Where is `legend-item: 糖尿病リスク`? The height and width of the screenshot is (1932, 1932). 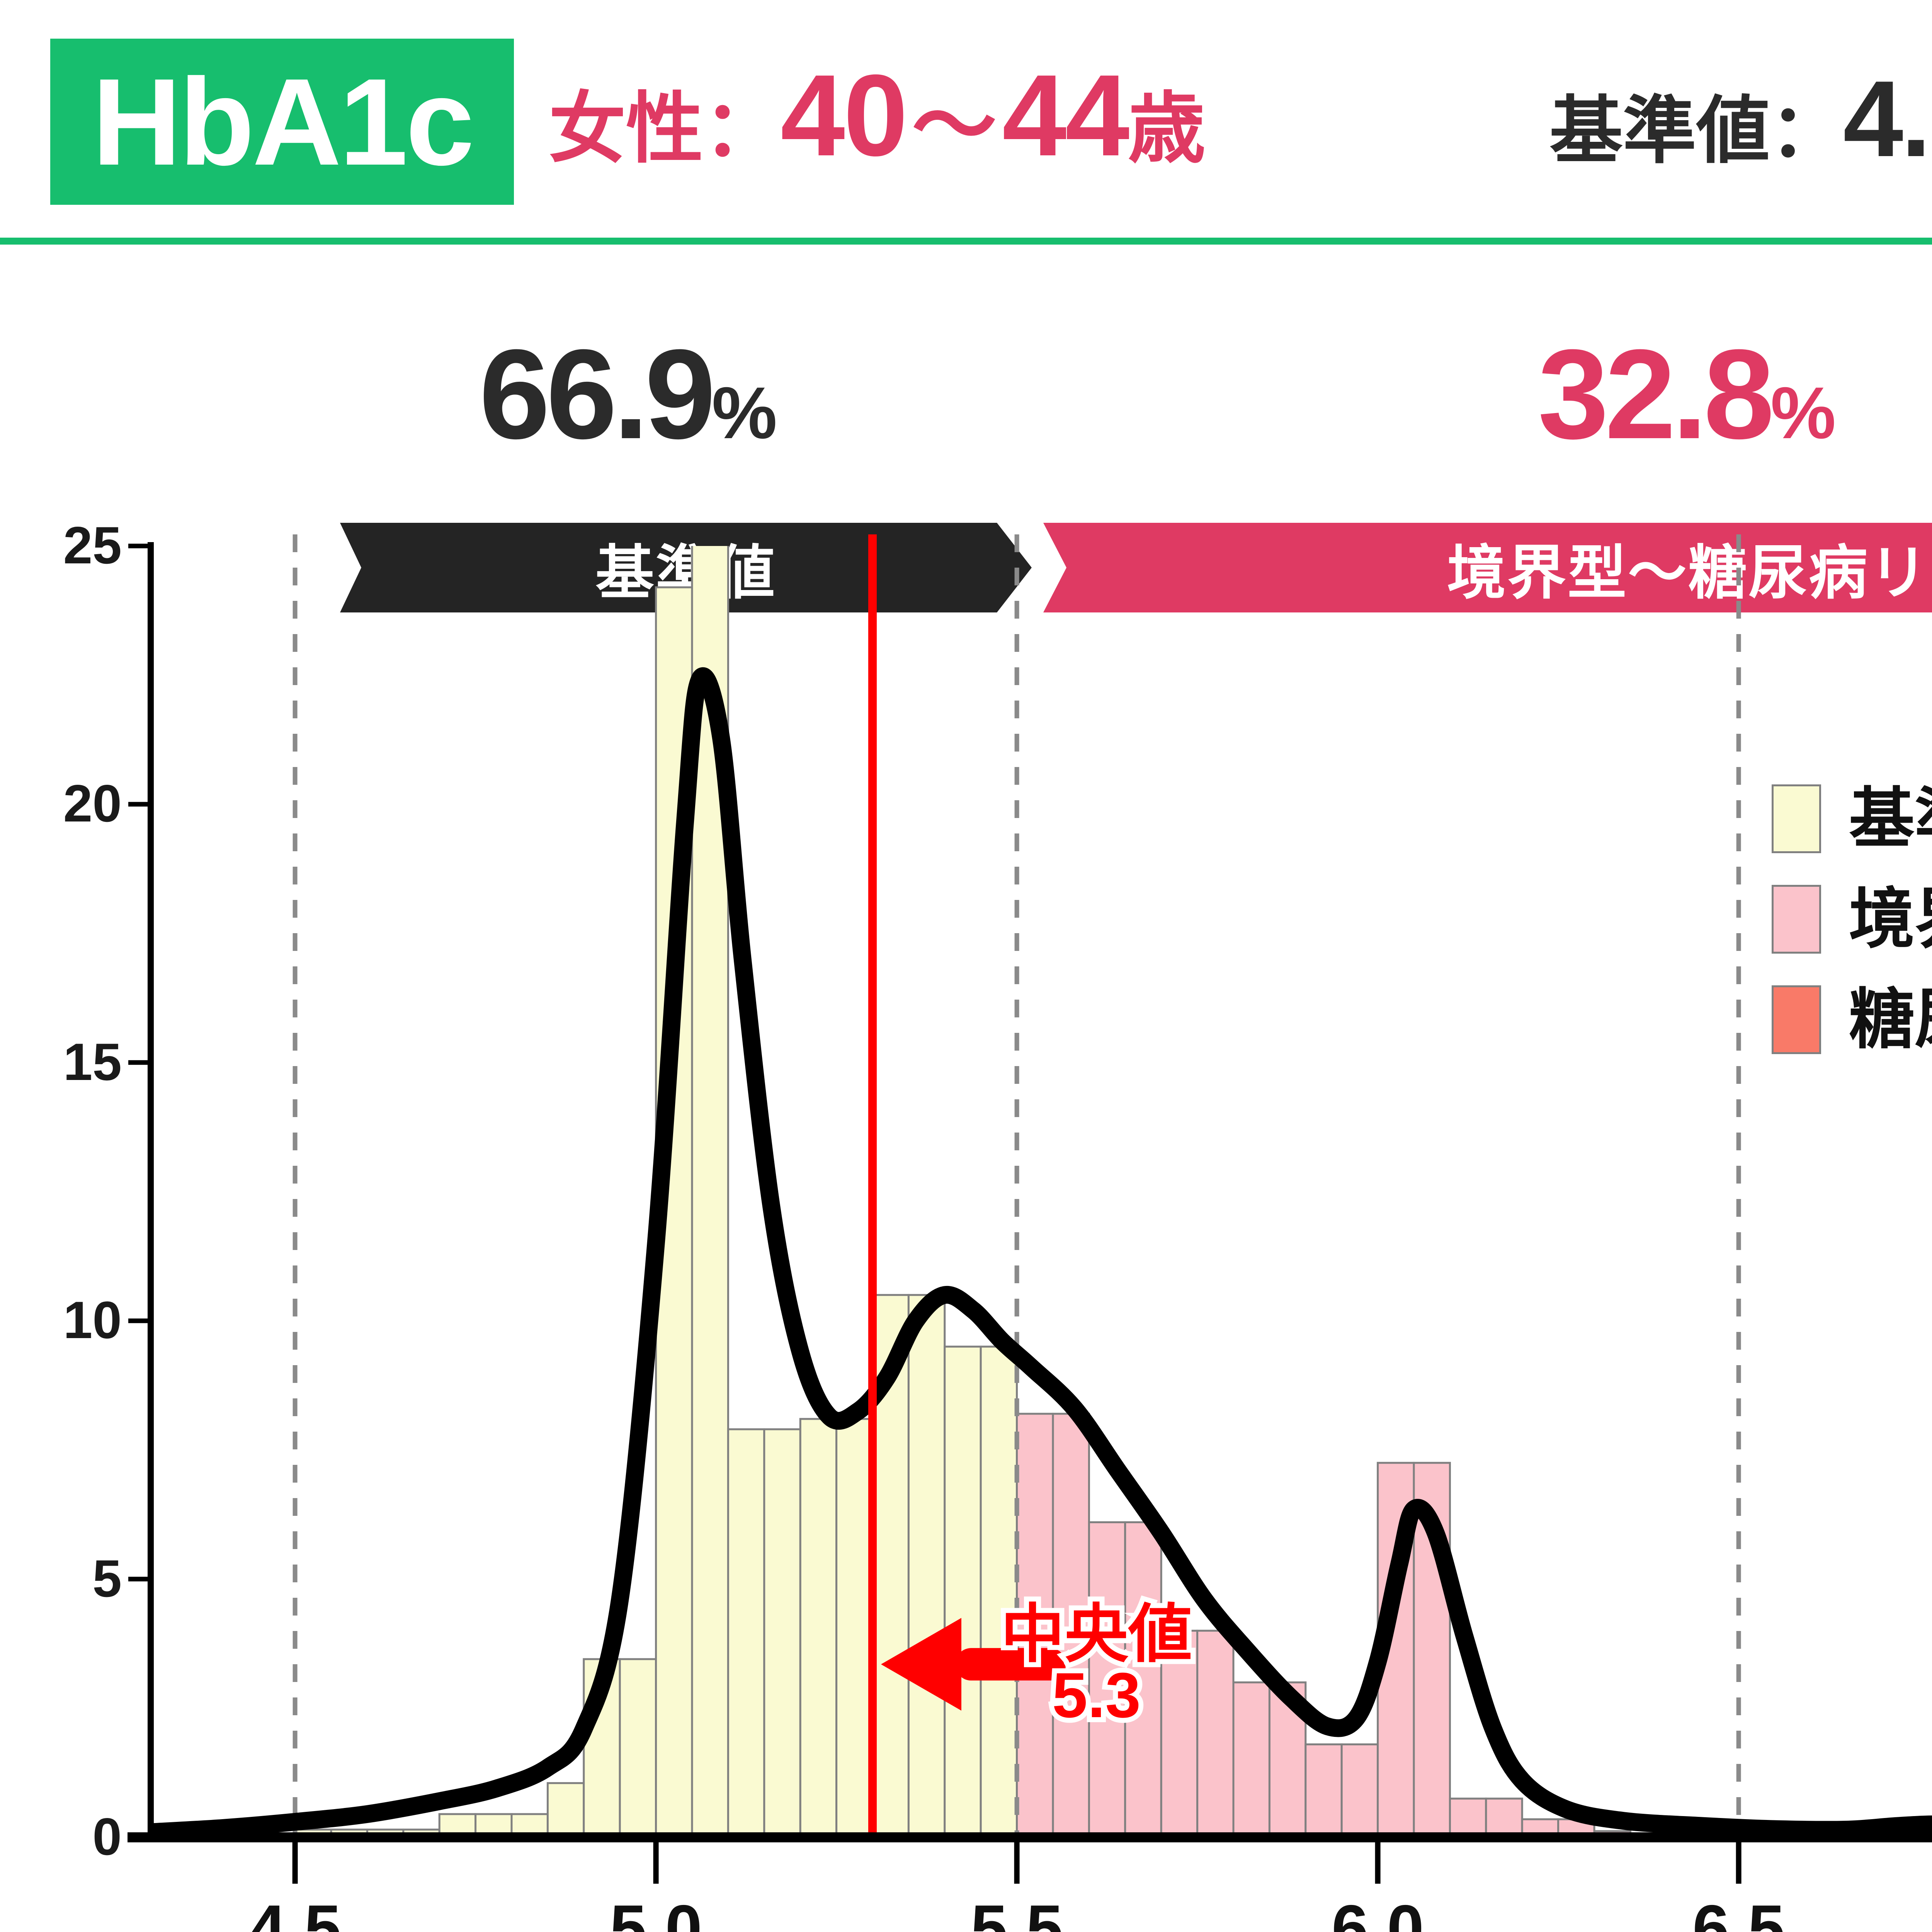
legend-item: 糖尿病リスク is located at coordinates (1852, 1020).